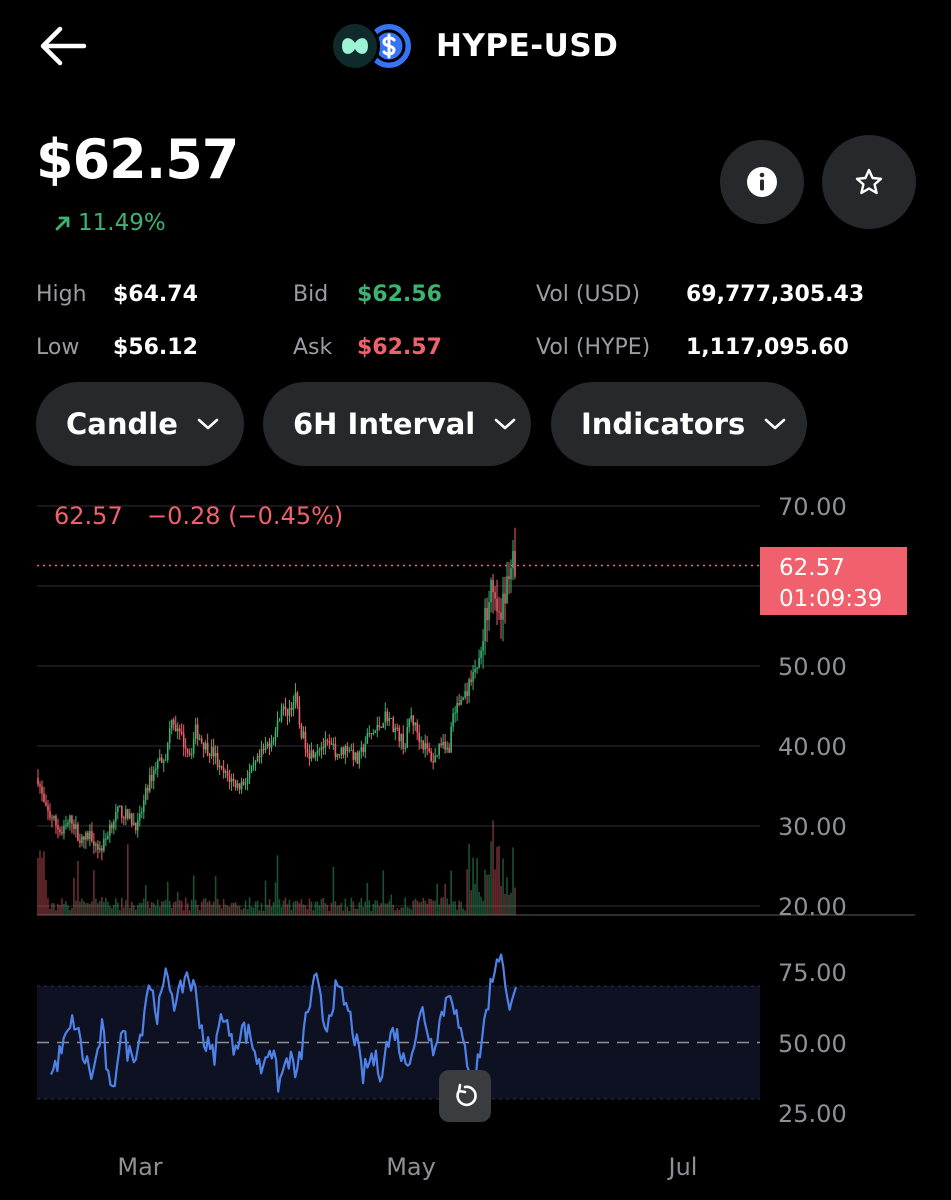 The height and width of the screenshot is (1200, 951). What do you see at coordinates (384, 424) in the screenshot?
I see `interval-label: 6H Interval` at bounding box center [384, 424].